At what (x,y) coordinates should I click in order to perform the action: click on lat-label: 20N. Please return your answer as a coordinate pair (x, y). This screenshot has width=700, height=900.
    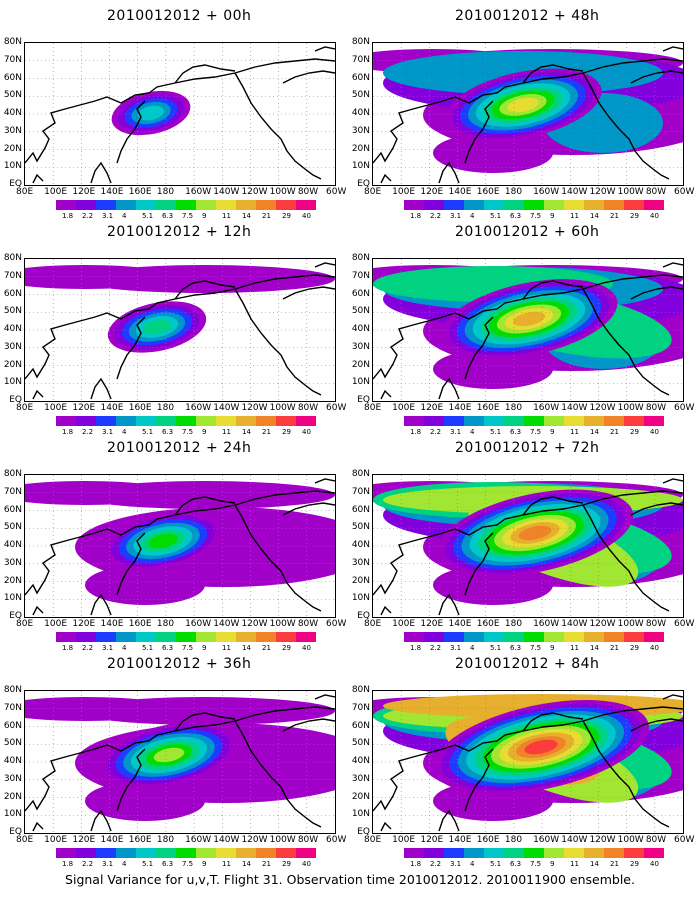
    Looking at the image, I should click on (12, 364).